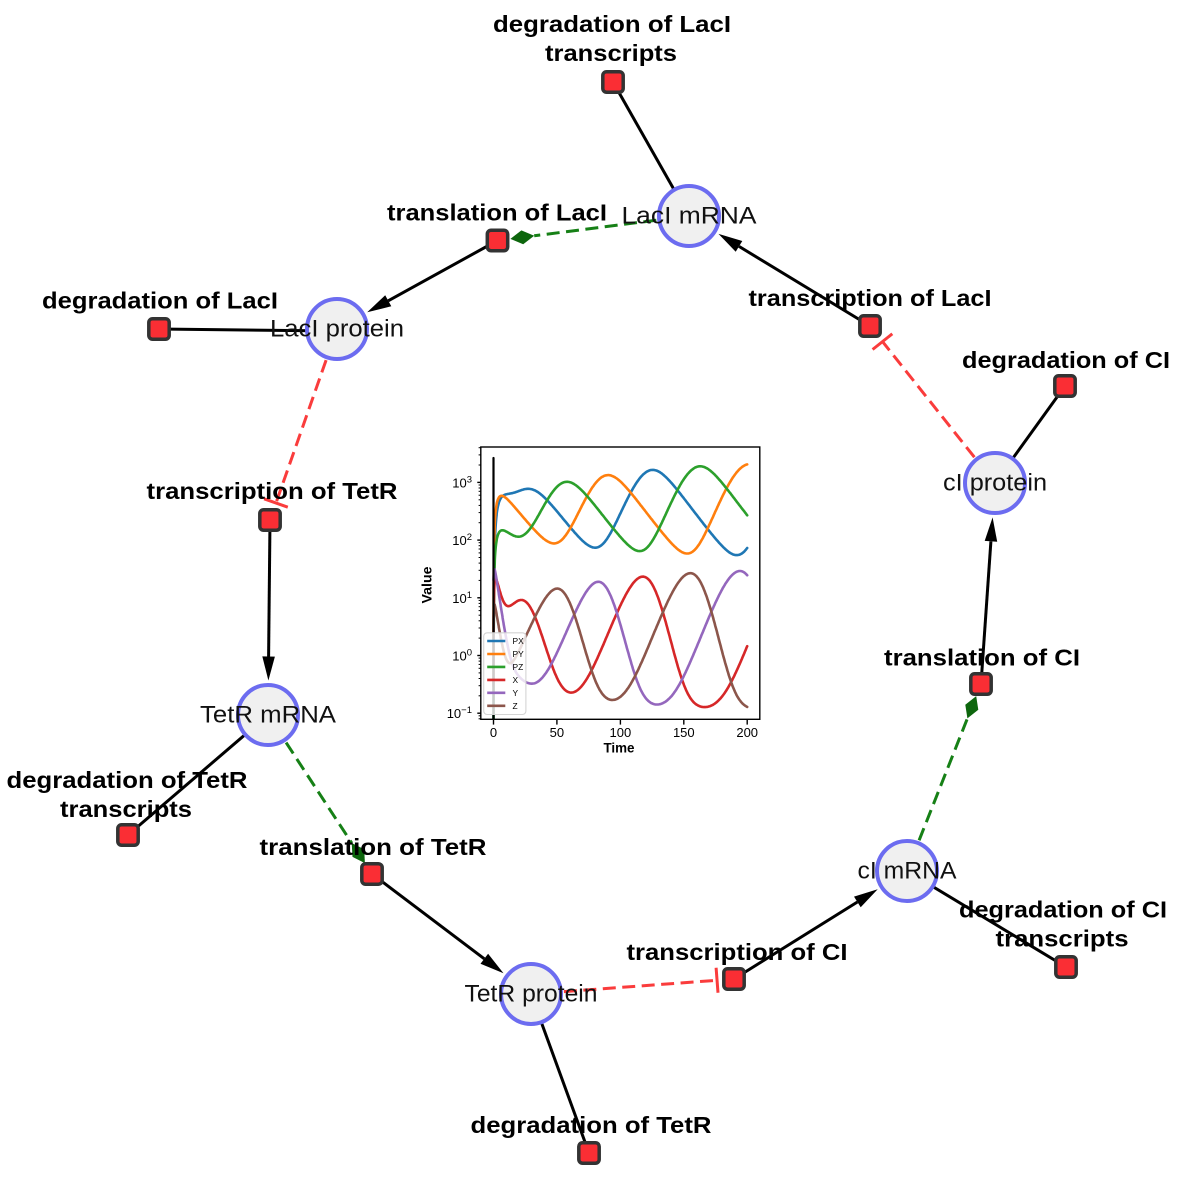 The width and height of the screenshot is (1189, 1200). What do you see at coordinates (531, 994) in the screenshot?
I see `svg-text: TetR protein` at bounding box center [531, 994].